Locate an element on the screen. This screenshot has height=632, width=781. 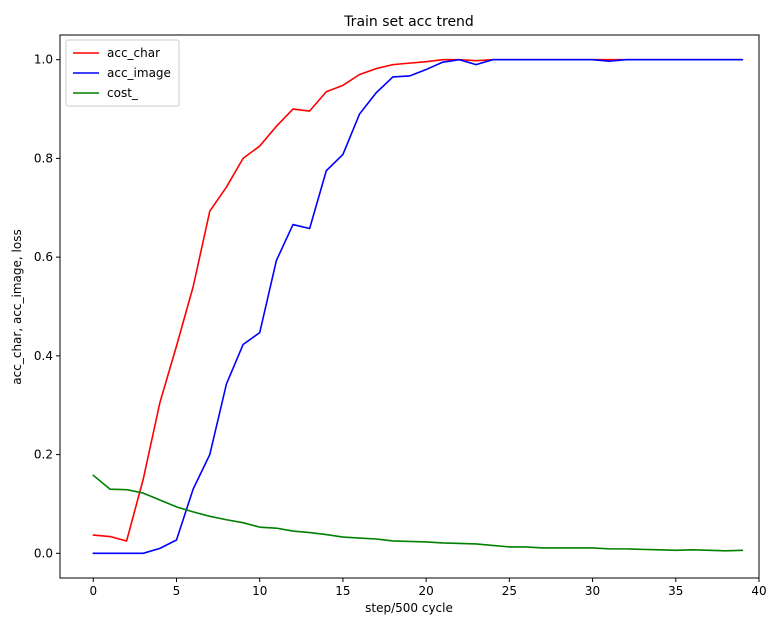
x-tick-label: 20 is located at coordinates (426, 591).